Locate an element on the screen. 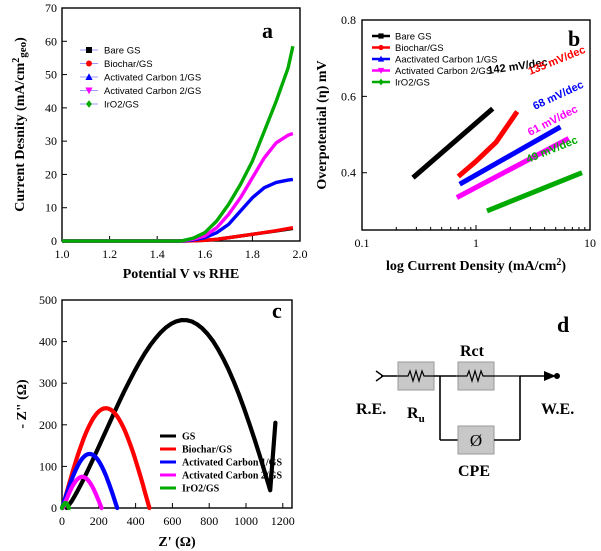  b-legend-label: Aactivated Carbon 1/GS is located at coordinates (446, 60).